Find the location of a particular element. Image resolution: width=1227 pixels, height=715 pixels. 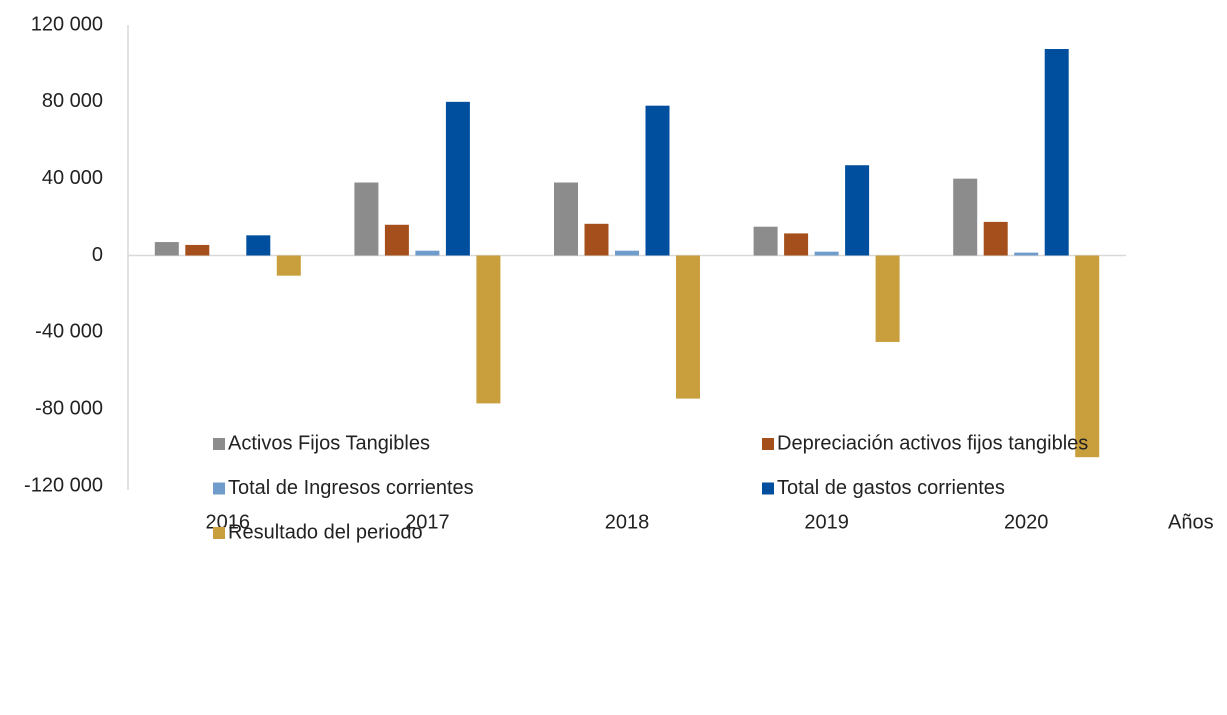

y-tick-label: 0 is located at coordinates (97, 255).